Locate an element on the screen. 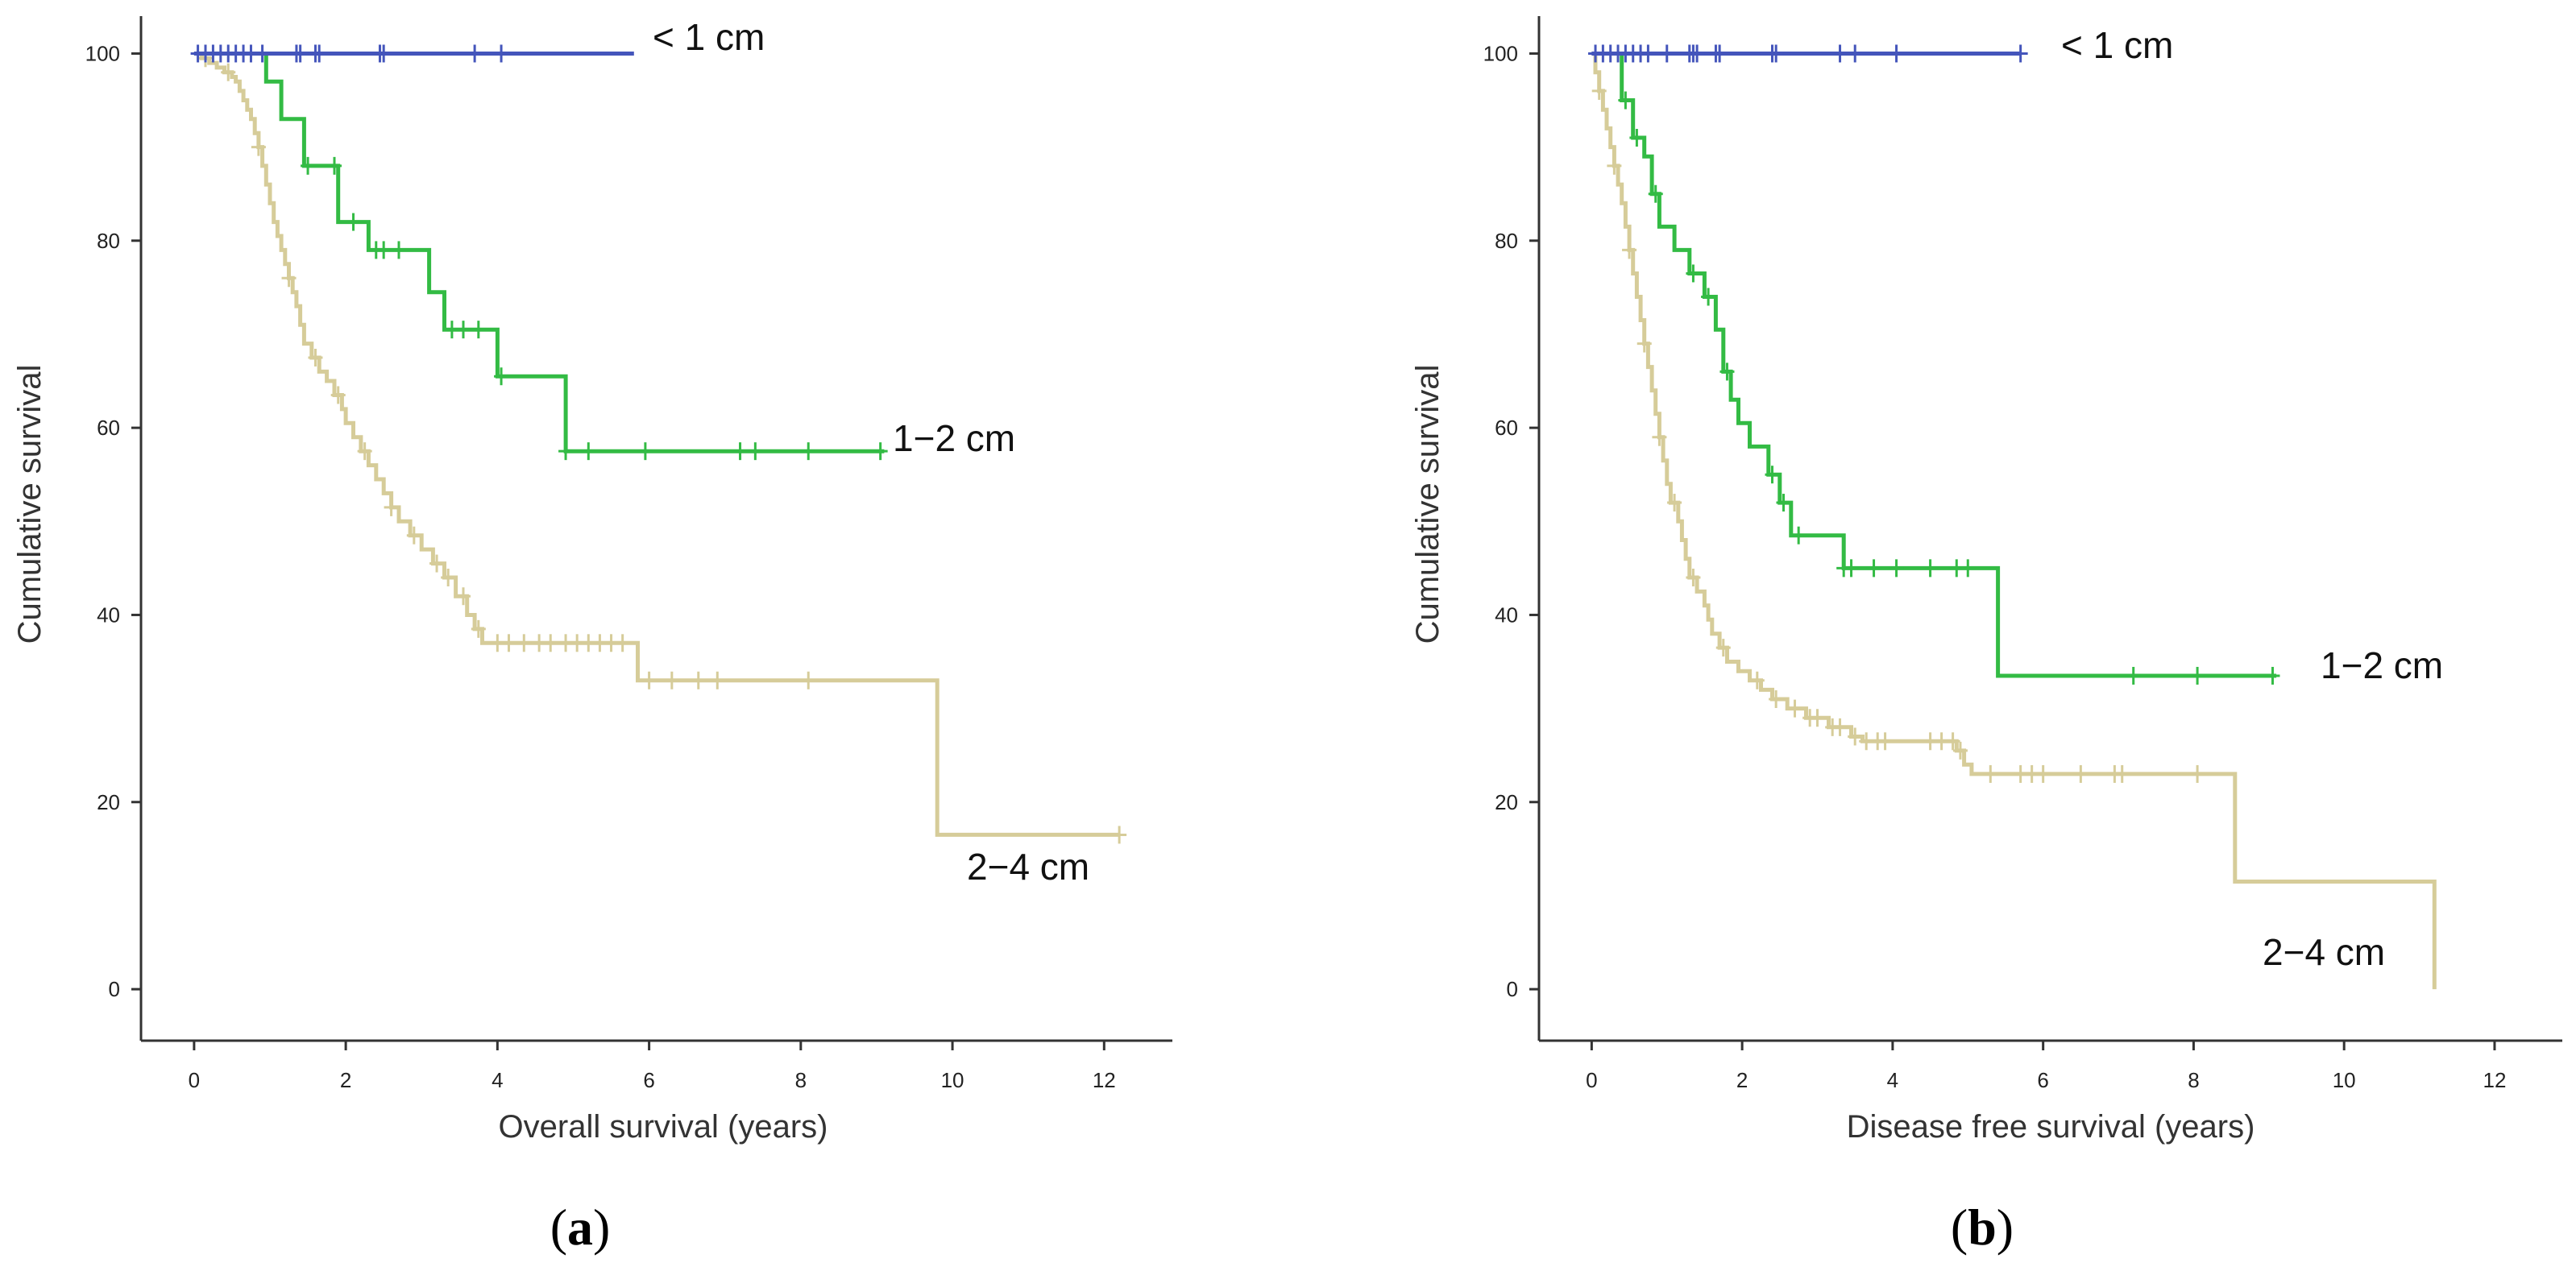  x-axis-title: Overall survival (years) is located at coordinates (663, 1127).